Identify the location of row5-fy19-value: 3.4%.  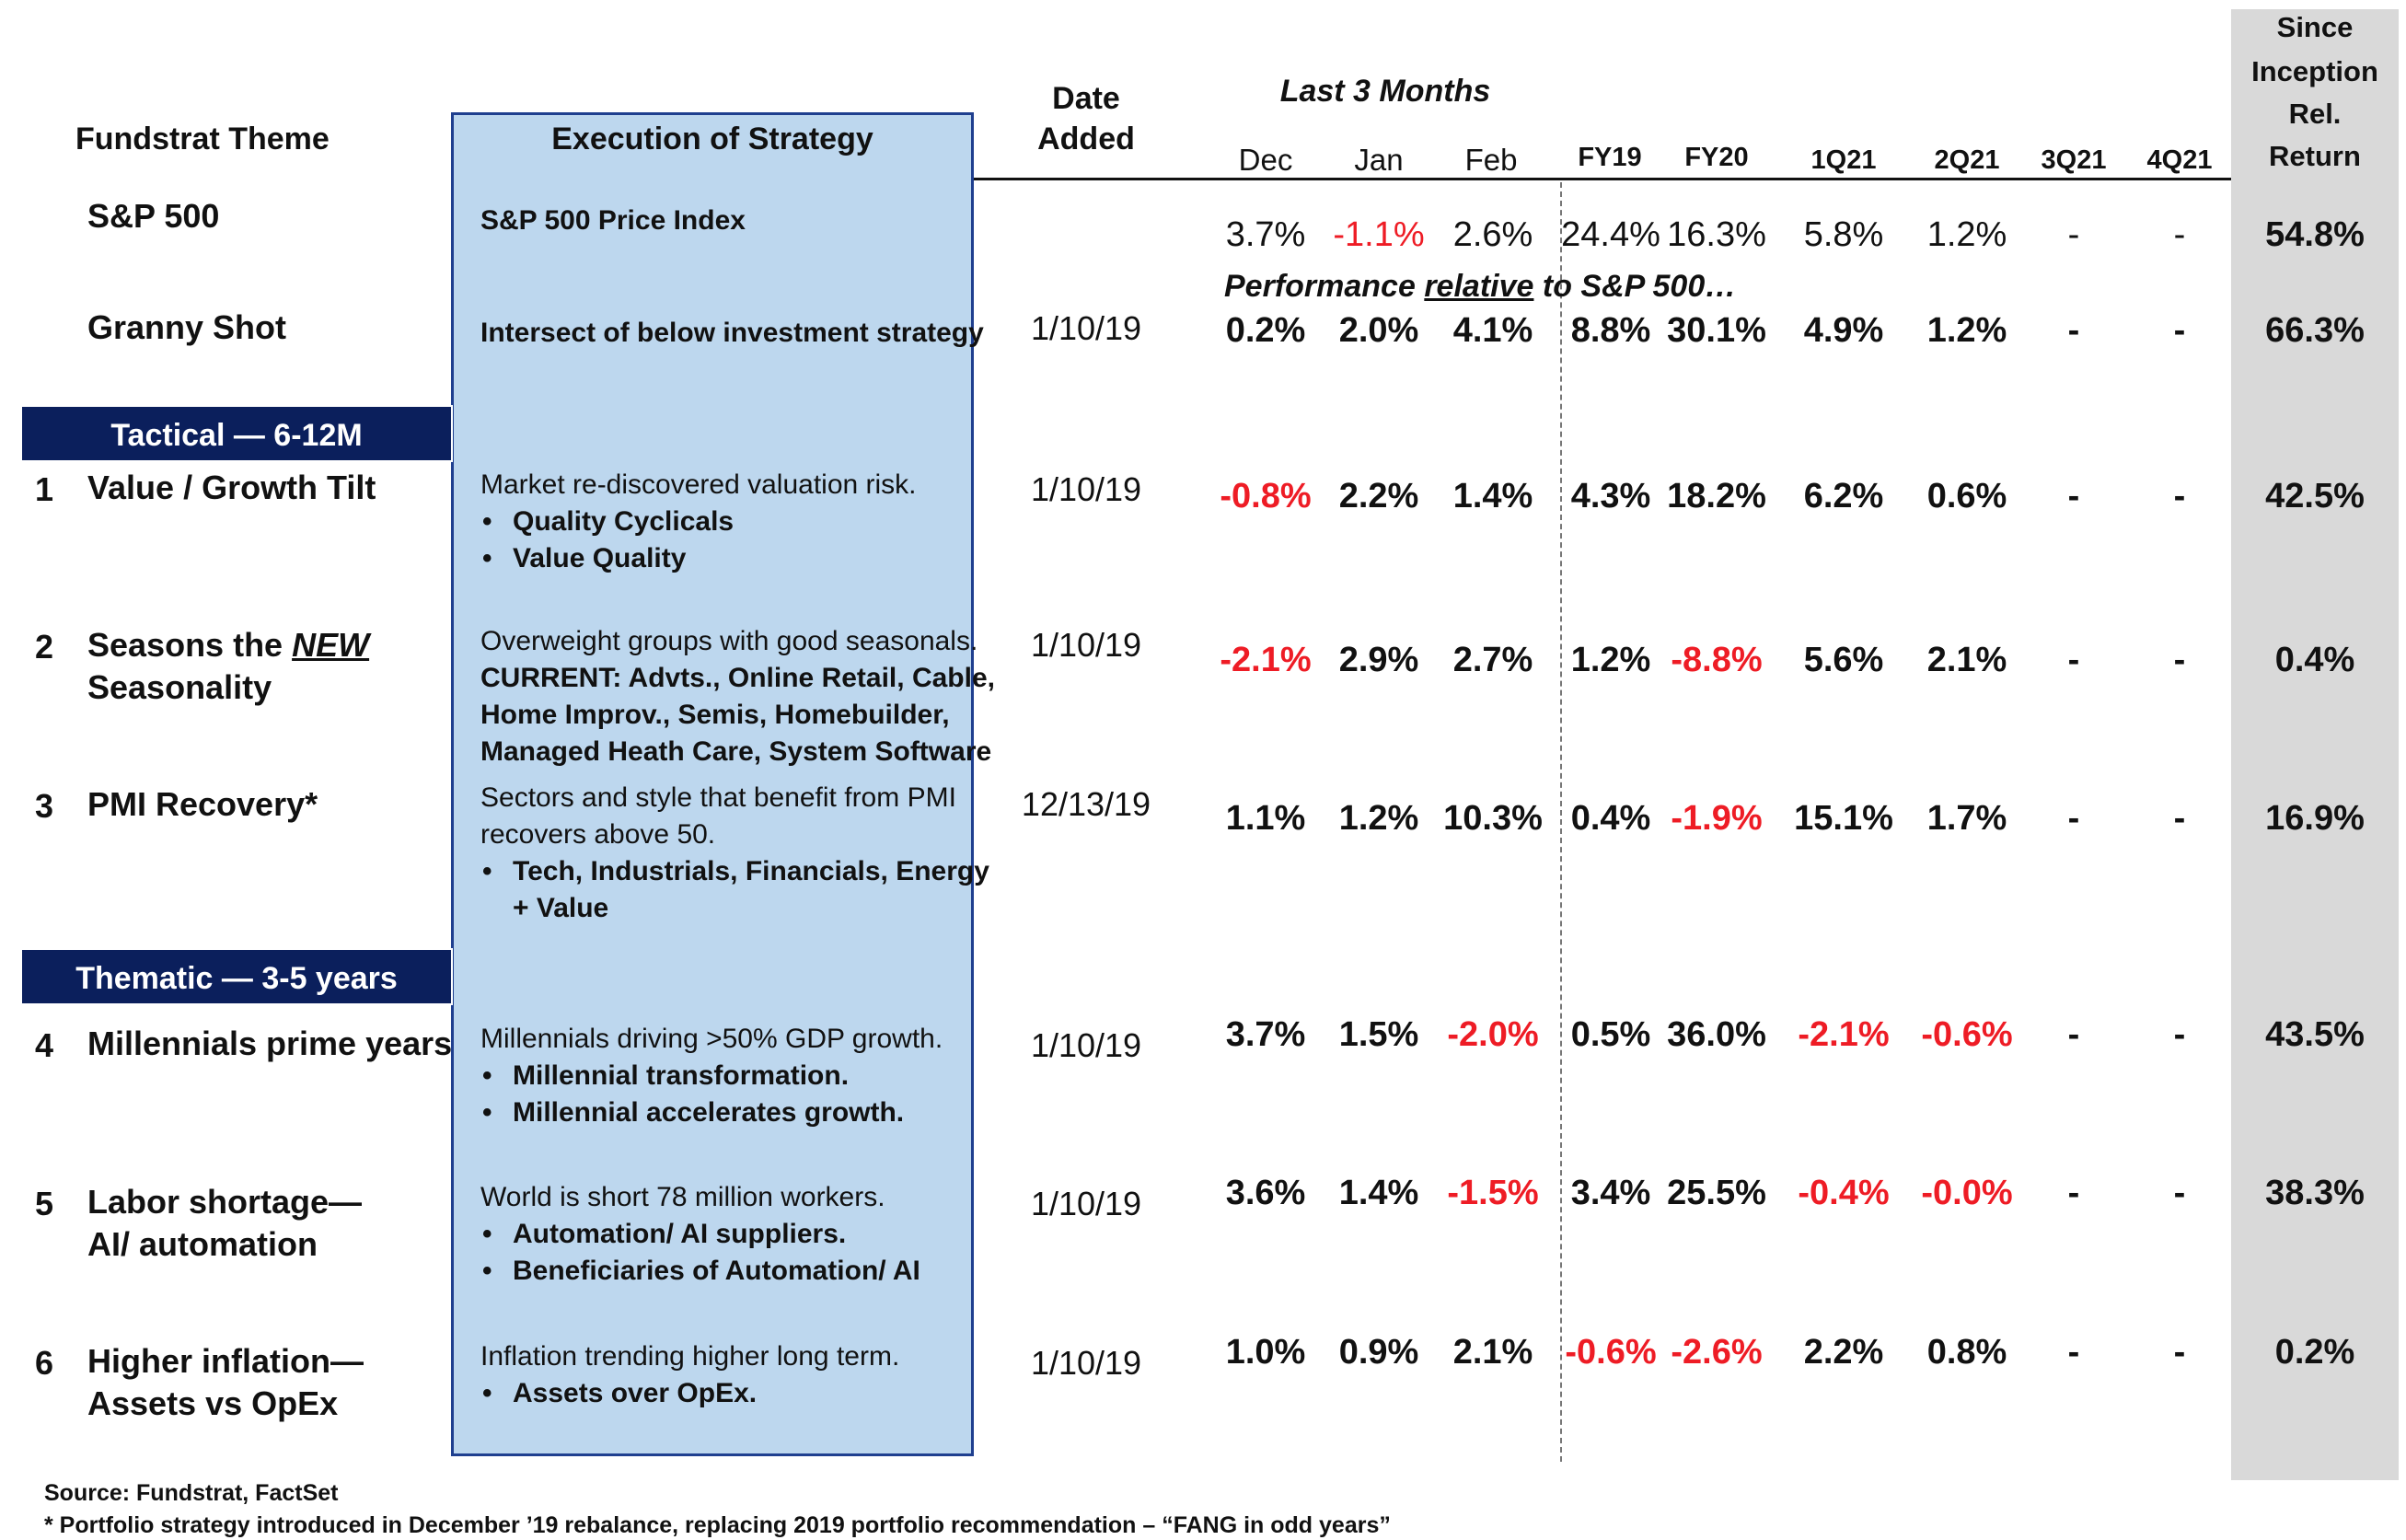
(1611, 1193).